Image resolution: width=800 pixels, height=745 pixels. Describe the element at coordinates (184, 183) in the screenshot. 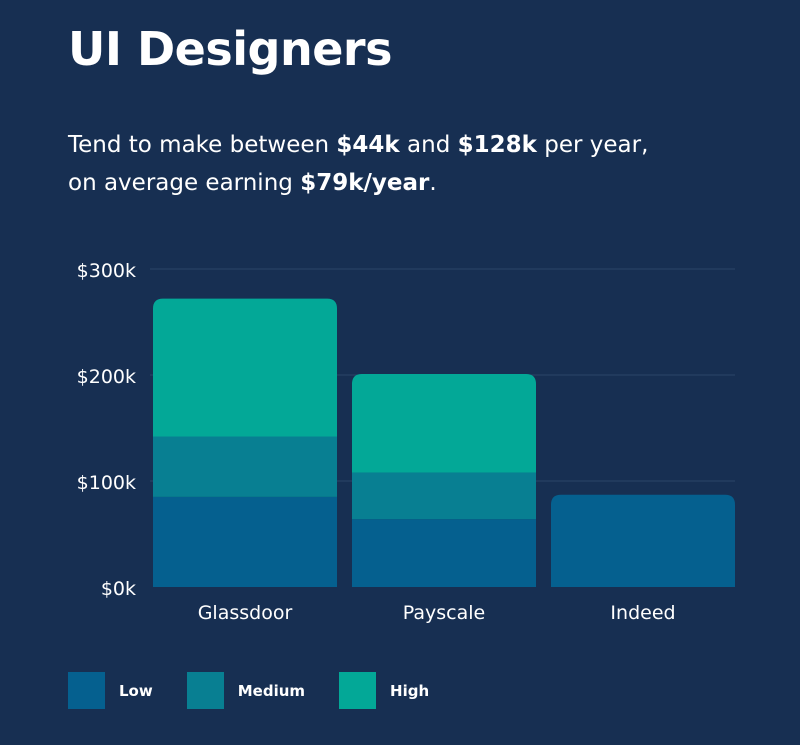

I see `subtitle-text: on average earning` at that location.